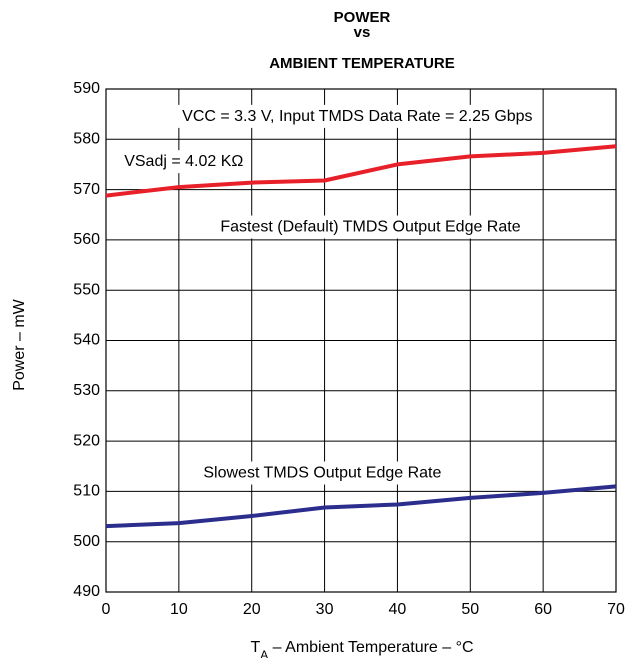 Image resolution: width=630 pixels, height=658 pixels. I want to click on x-axis-label: TA – Ambient Temperature – °C, so click(361, 648).